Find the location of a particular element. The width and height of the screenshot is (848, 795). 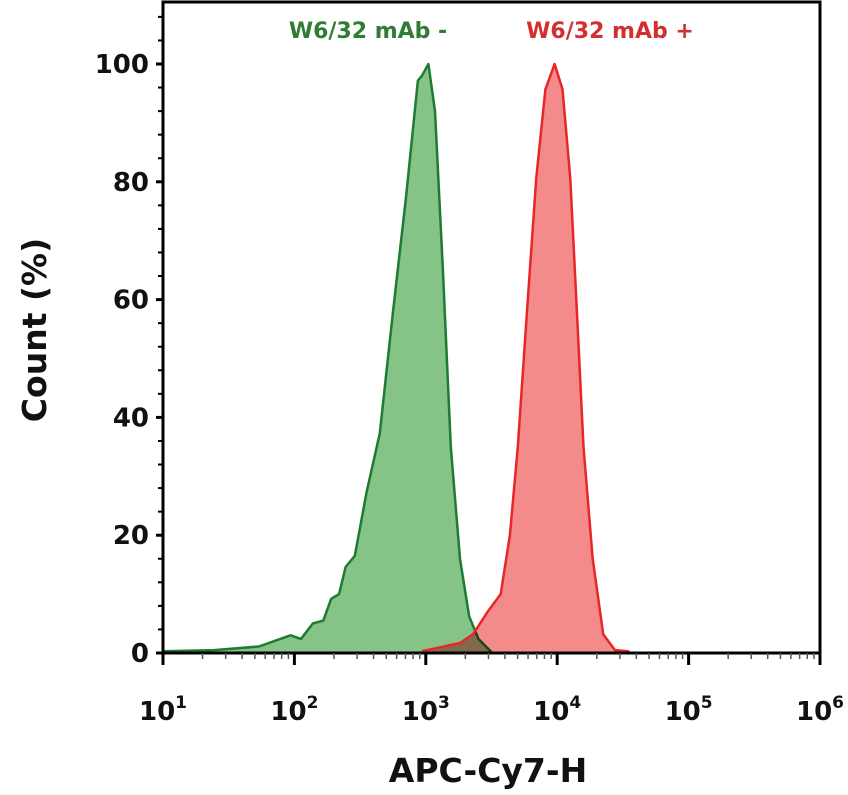

y-tick-label: 60 is located at coordinates (131, 301).